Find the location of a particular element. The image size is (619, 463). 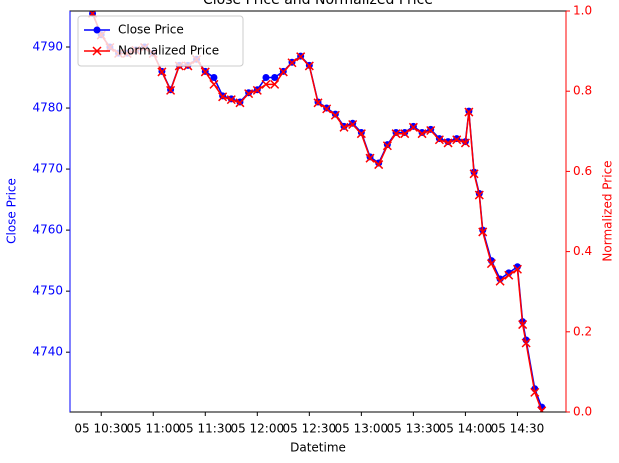

x-tick-label: 05 14:00 is located at coordinates (466, 429).